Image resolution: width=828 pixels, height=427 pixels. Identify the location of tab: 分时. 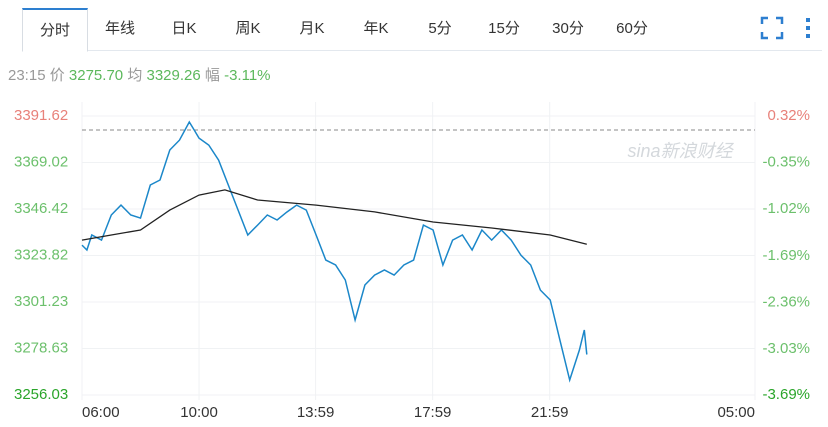
(55, 30).